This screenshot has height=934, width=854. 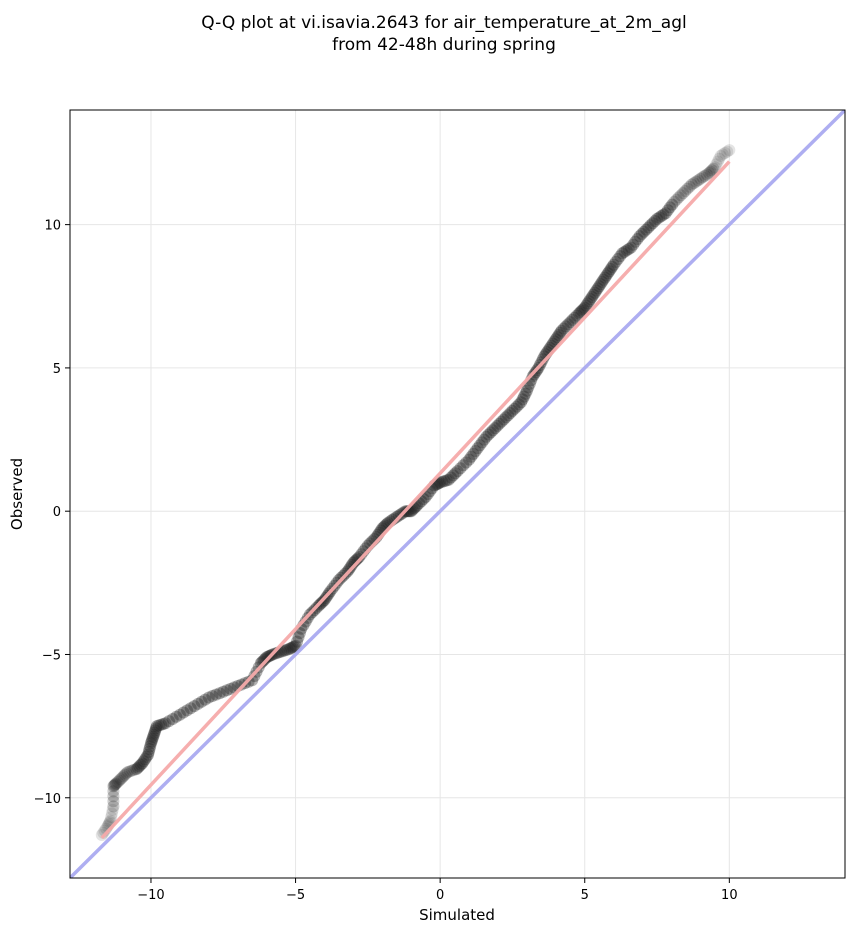 I want to click on y-tick-label: −10, so click(x=47, y=799).